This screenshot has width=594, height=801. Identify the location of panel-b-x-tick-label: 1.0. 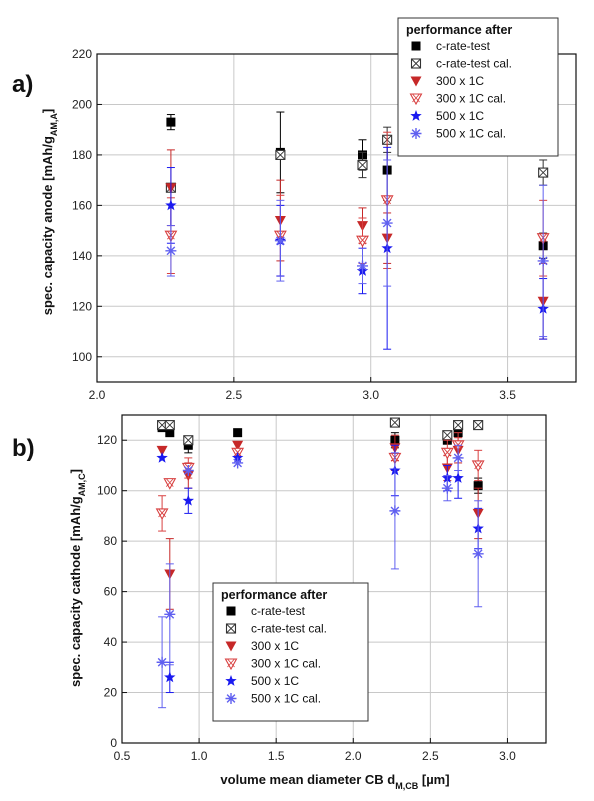
(199, 756).